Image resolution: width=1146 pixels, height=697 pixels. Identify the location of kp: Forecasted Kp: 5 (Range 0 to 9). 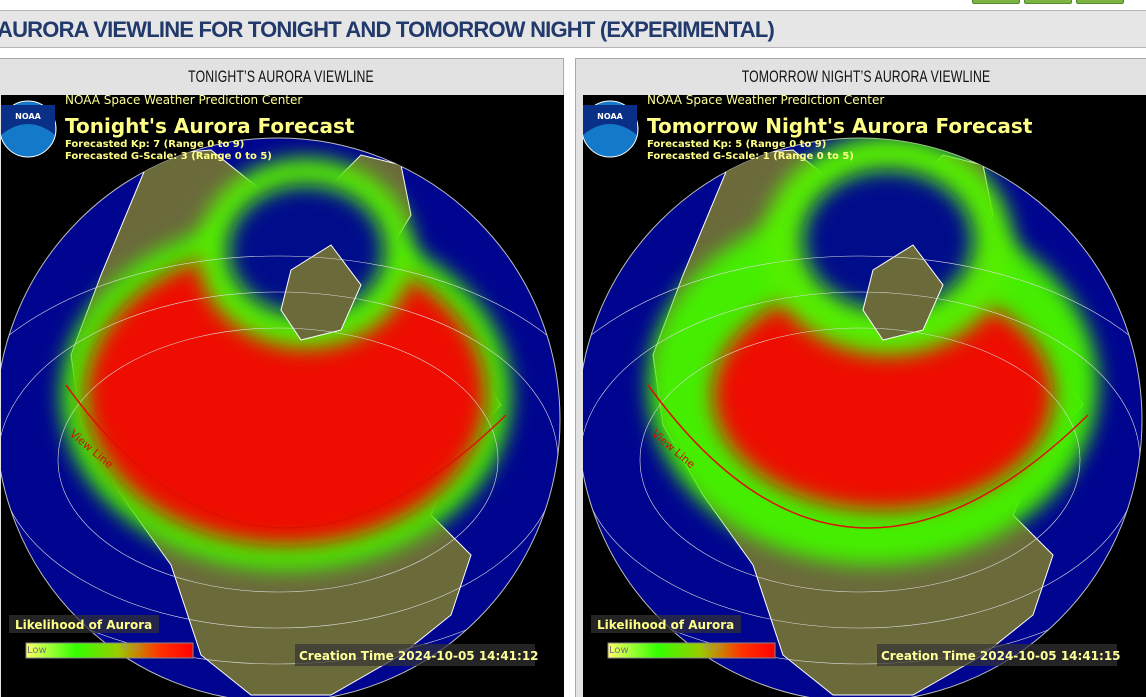
(736, 144).